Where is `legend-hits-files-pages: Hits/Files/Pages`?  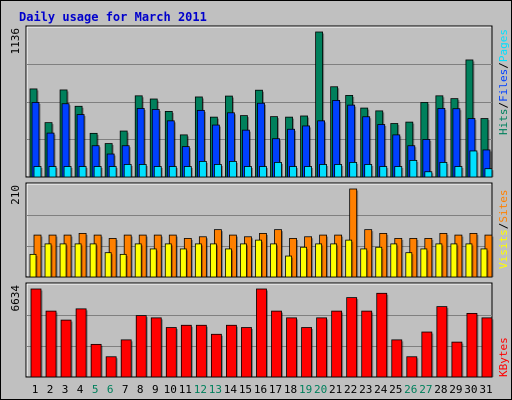
legend-hits-files-pages: Hits/Files/Pages is located at coordinates (503, 82).